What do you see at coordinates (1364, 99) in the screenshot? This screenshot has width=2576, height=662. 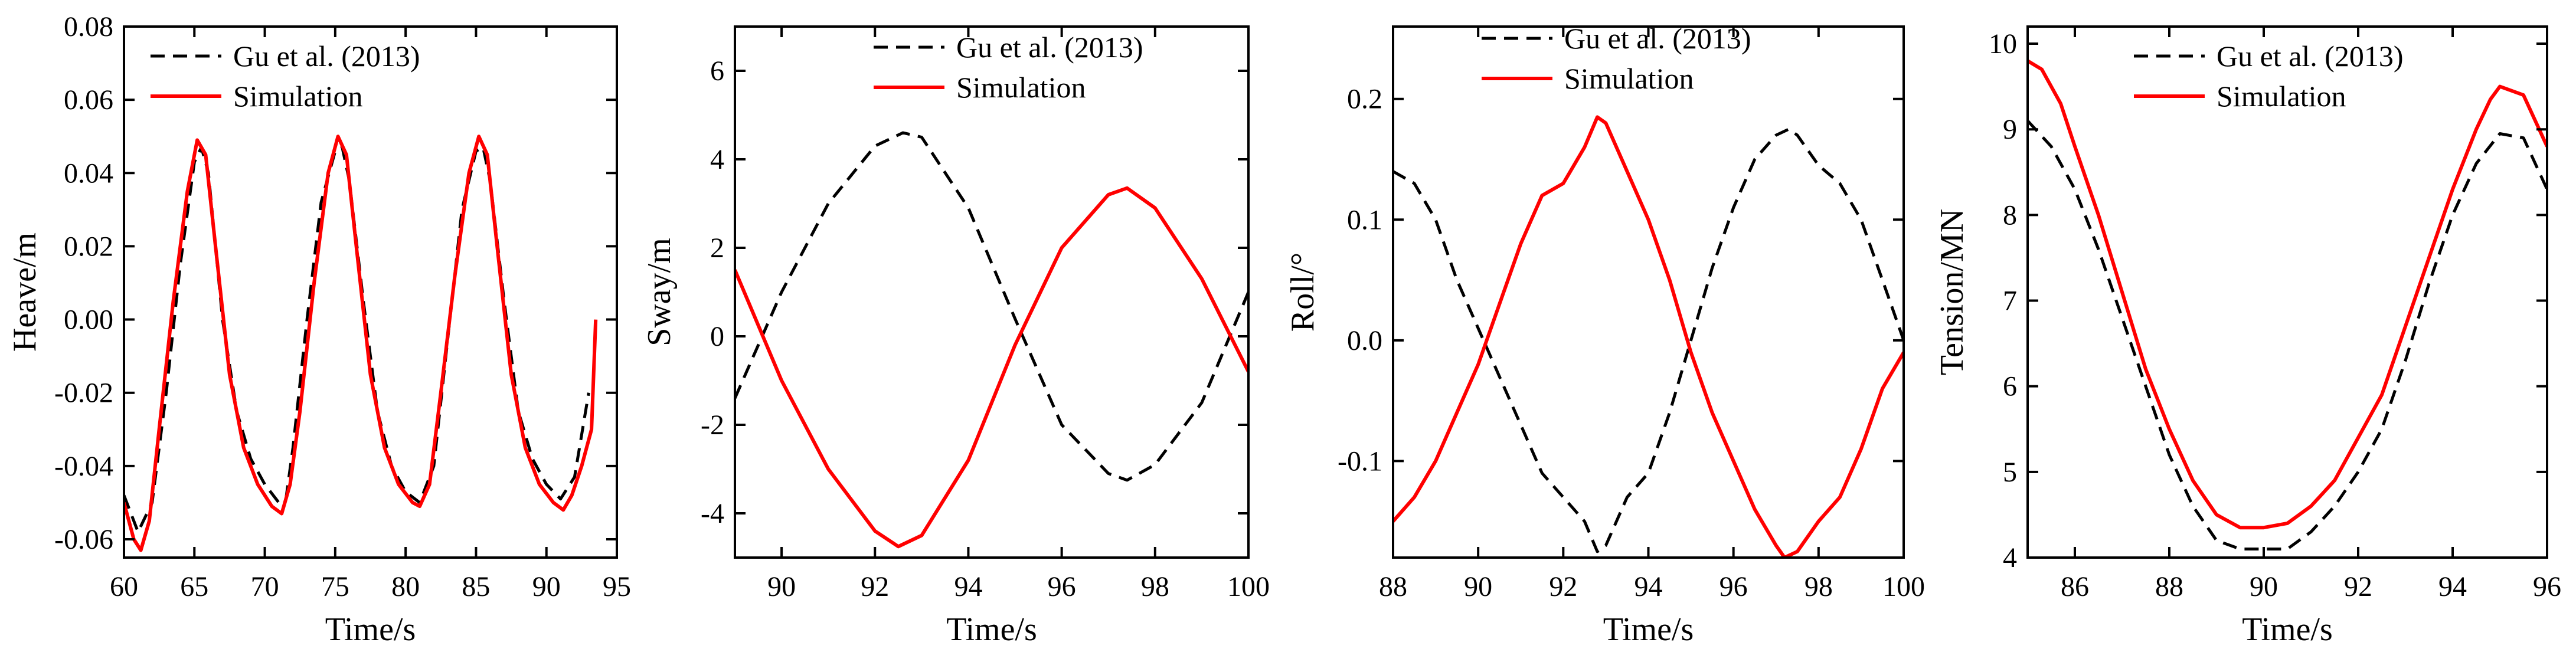 I see `y-tick-label: 0.2` at bounding box center [1364, 99].